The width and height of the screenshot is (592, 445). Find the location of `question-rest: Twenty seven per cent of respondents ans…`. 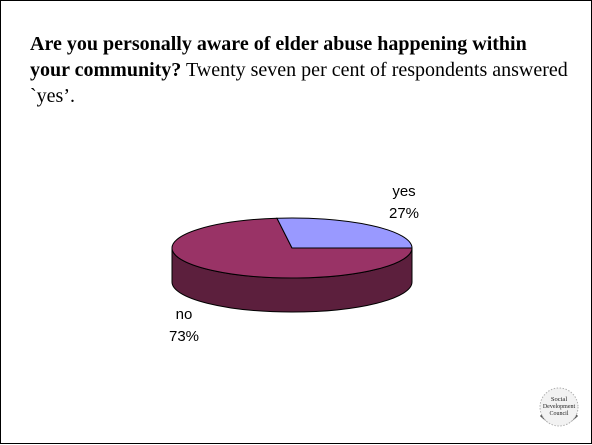

question-rest: Twenty seven per cent of respondents ans… is located at coordinates (299, 83).